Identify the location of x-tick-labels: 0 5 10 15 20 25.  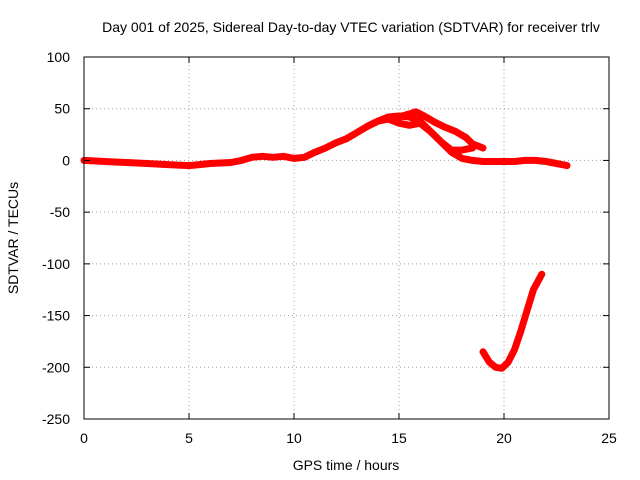
(348, 438).